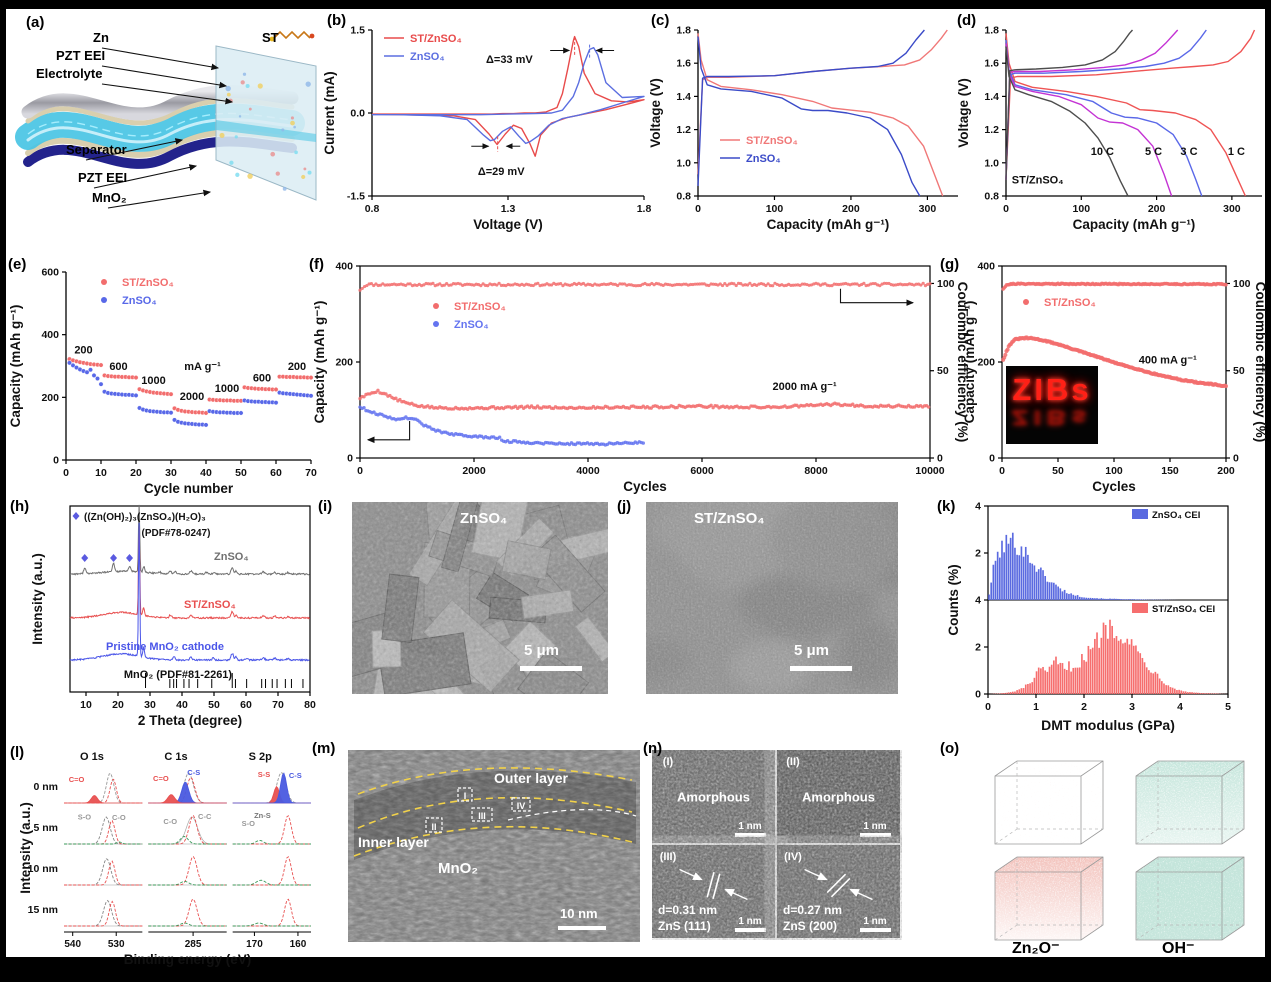 The image size is (1271, 982). What do you see at coordinates (43, 910) in the screenshot?
I see `svg-text: 15 nm` at bounding box center [43, 910].